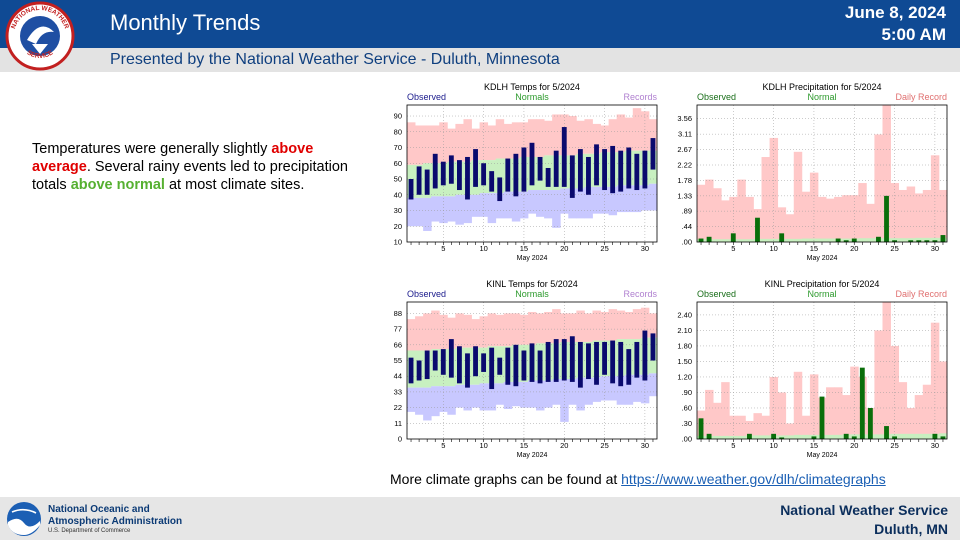 Image resolution: width=960 pixels, height=540 pixels. Describe the element at coordinates (506, 479) in the screenshot. I see `more-graphs-prefix: More climate graphs can be found at` at that location.